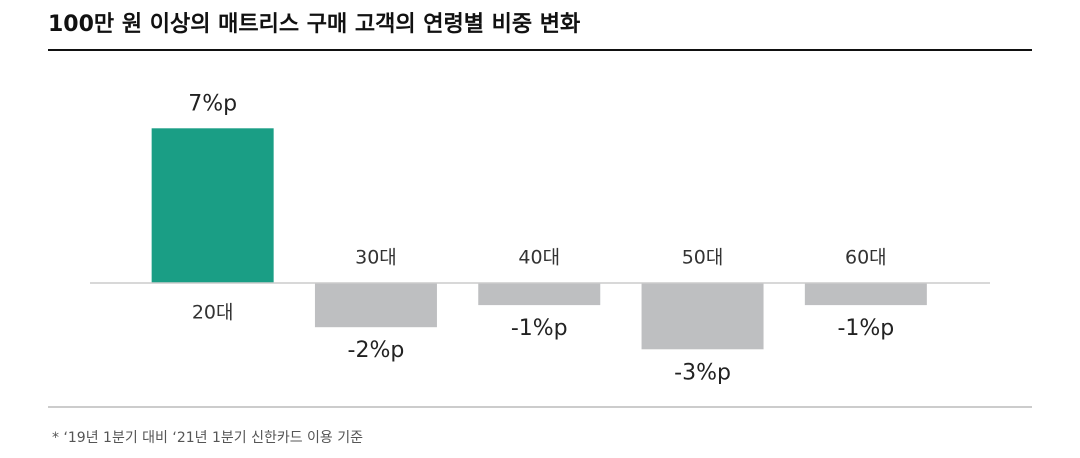  I want to click on value-label: -3%p, so click(702, 372).